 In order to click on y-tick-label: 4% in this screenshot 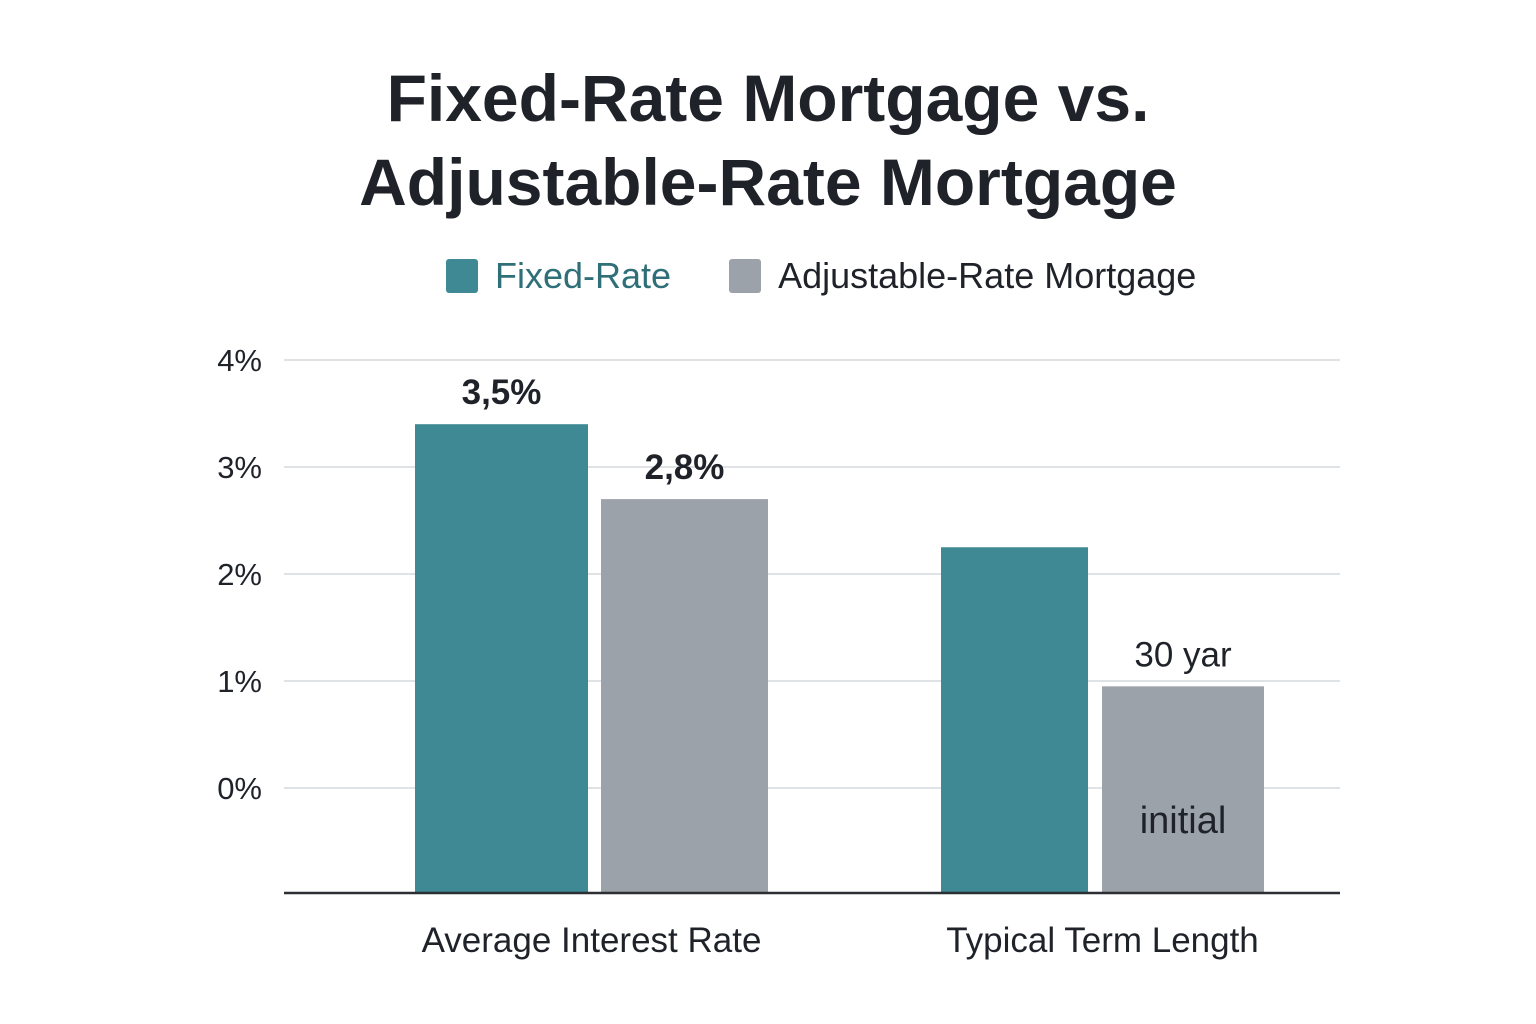, I will do `click(239, 360)`.